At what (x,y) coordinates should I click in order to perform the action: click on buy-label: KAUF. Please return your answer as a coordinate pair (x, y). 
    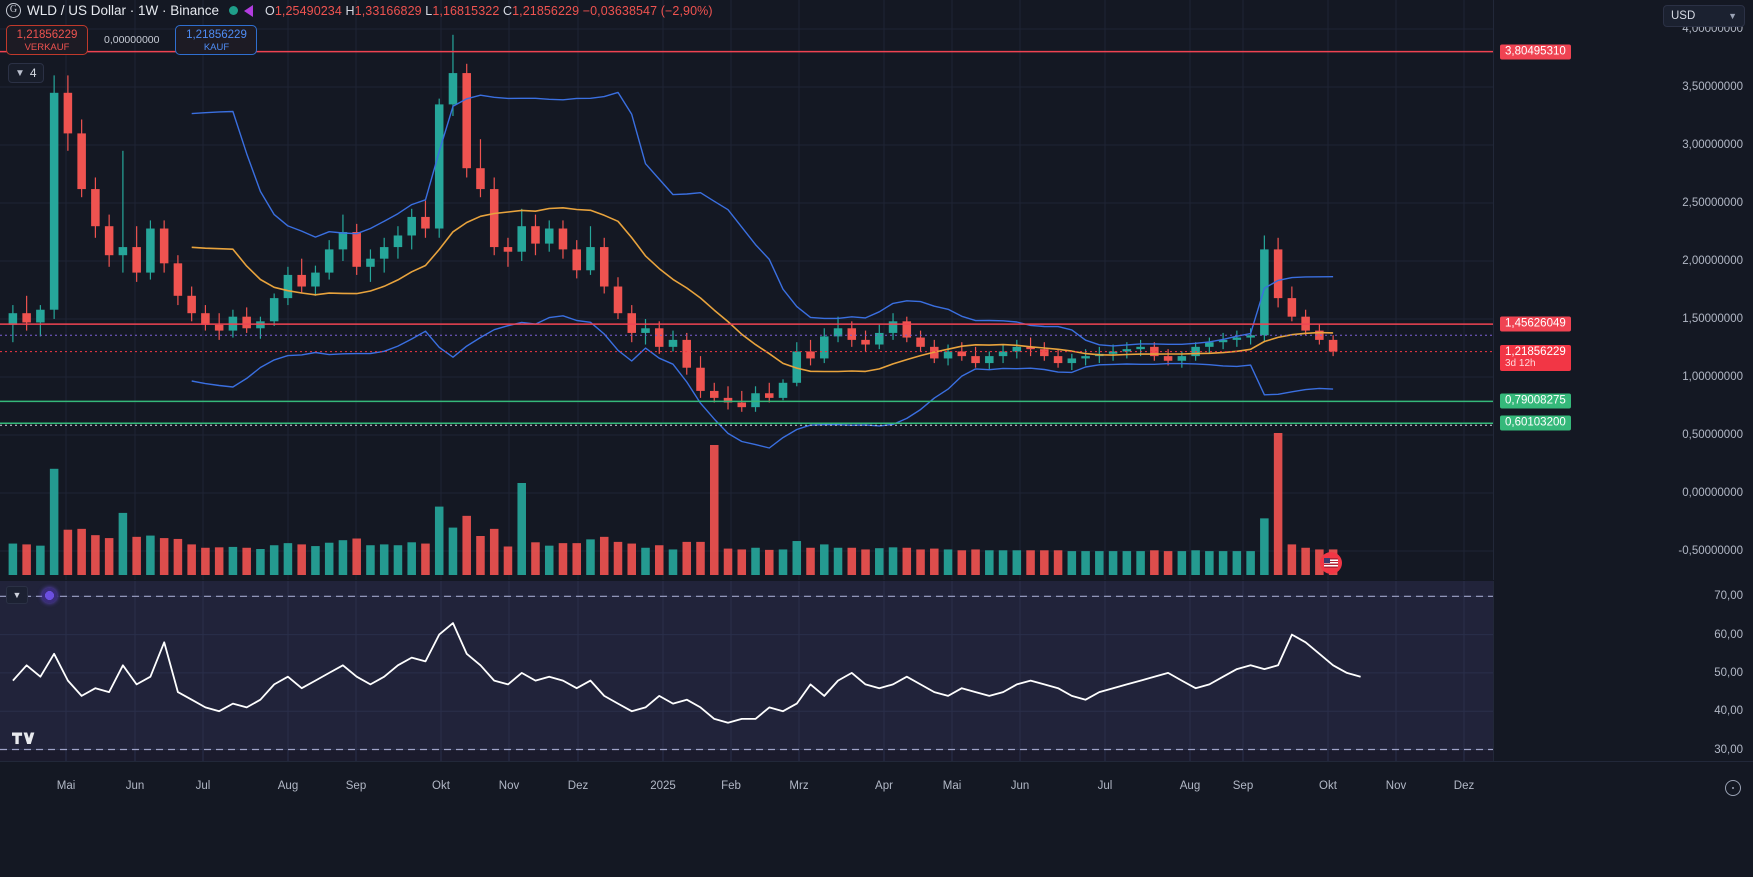
    Looking at the image, I should click on (216, 47).